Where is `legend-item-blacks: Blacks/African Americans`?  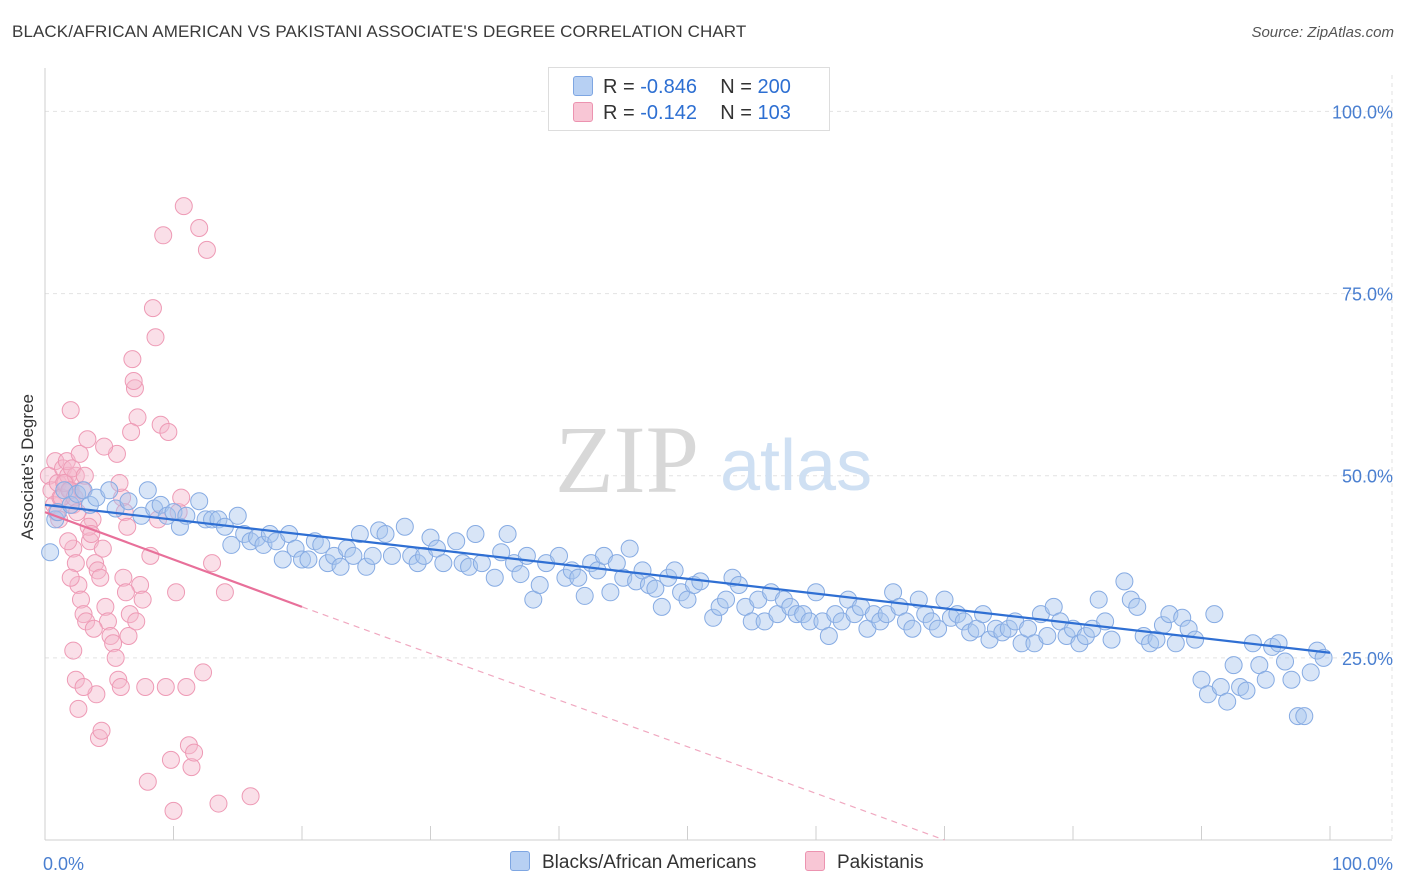
legend-item-blacks: Blacks/African Americans is located at coordinates (633, 862).